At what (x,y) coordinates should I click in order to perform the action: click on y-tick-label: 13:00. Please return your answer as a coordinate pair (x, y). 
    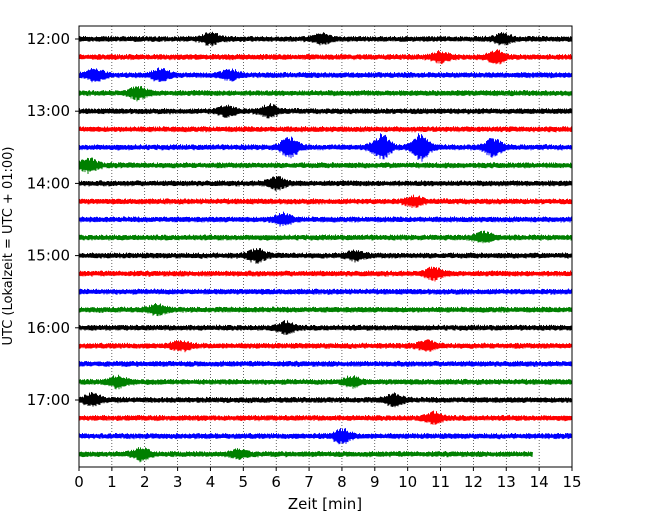
    Looking at the image, I should click on (48, 111).